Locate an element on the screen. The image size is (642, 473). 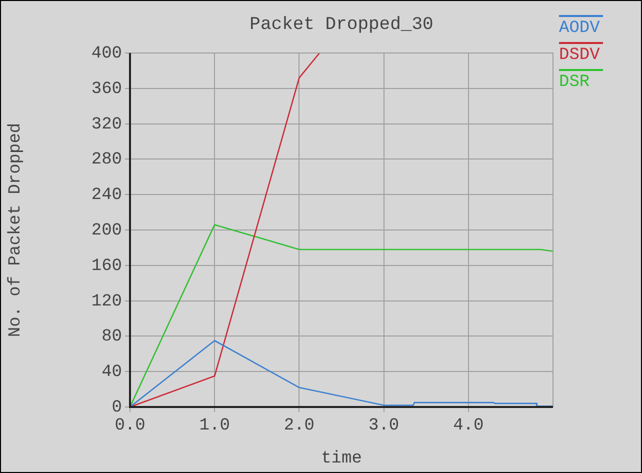
x-axis-title: time is located at coordinates (341, 458).